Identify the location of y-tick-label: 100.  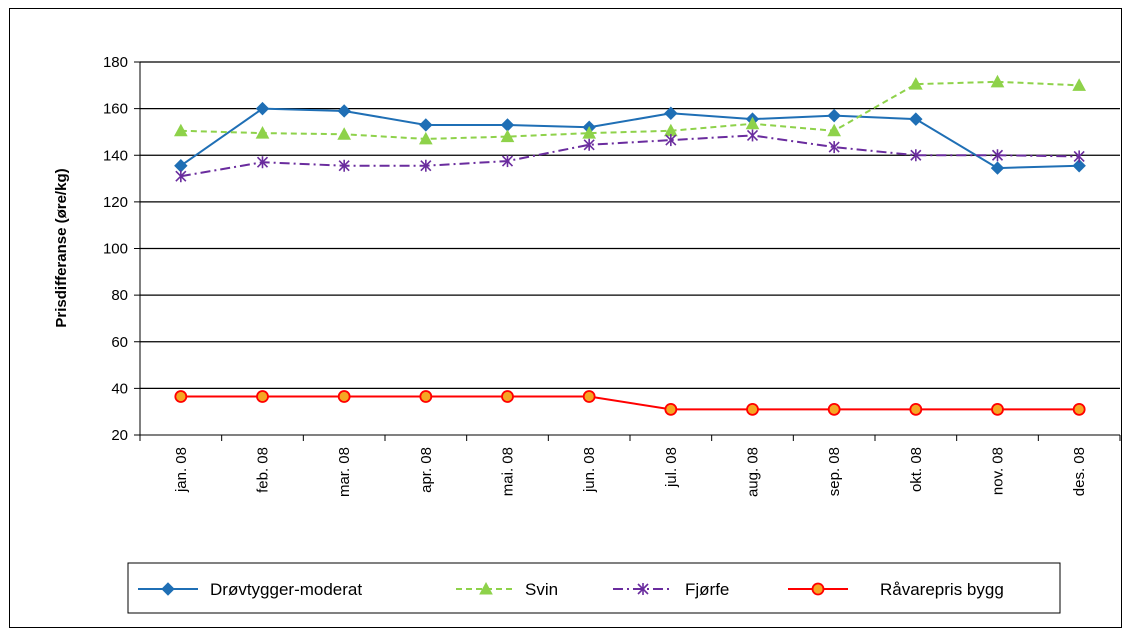
(115, 249).